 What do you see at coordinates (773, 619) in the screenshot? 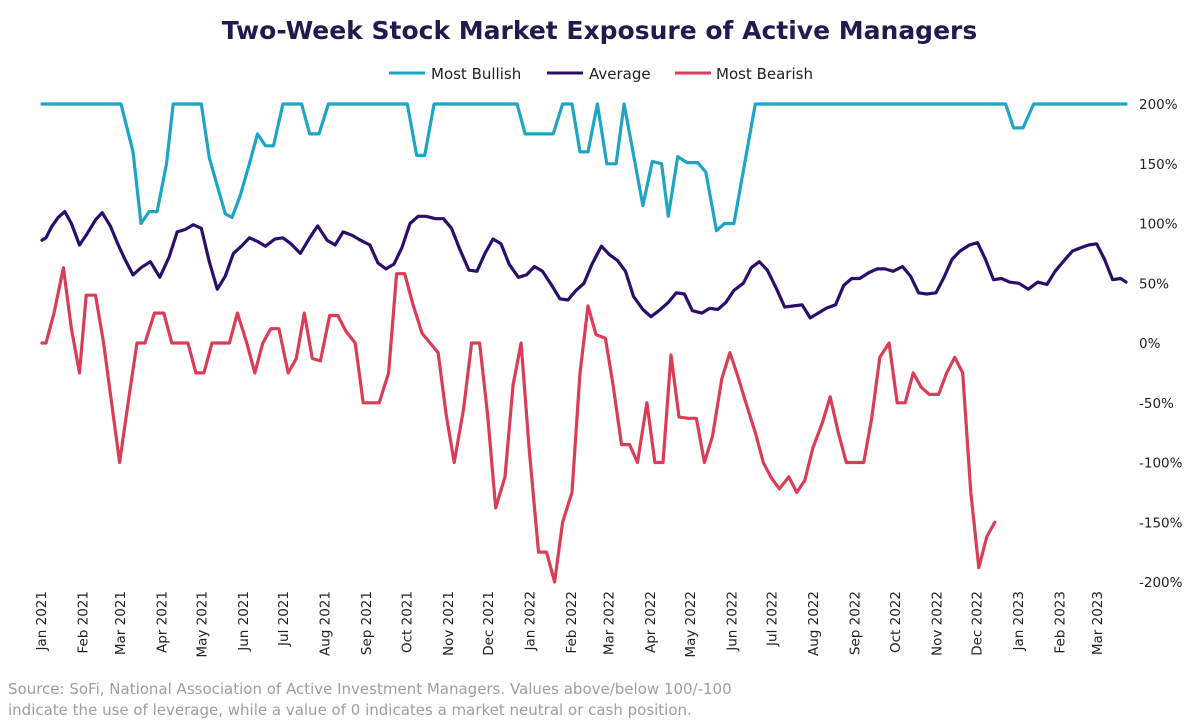
I see `x-tick-label: Jul 2022` at bounding box center [773, 619].